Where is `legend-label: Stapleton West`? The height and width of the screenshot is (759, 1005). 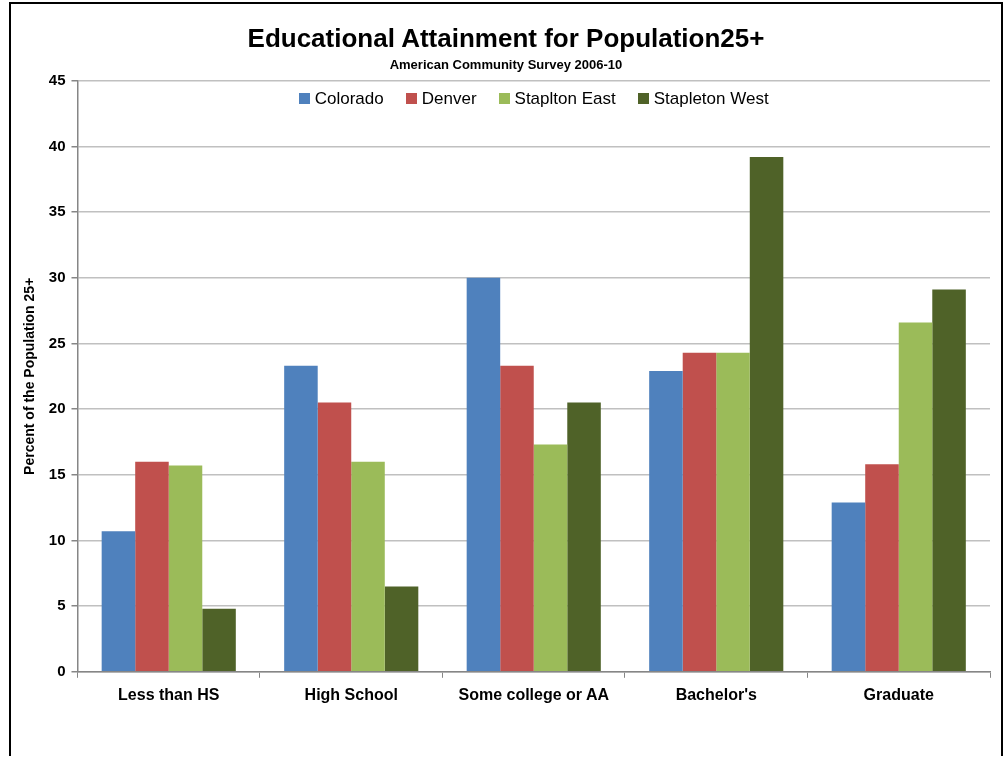 legend-label: Stapleton West is located at coordinates (711, 98).